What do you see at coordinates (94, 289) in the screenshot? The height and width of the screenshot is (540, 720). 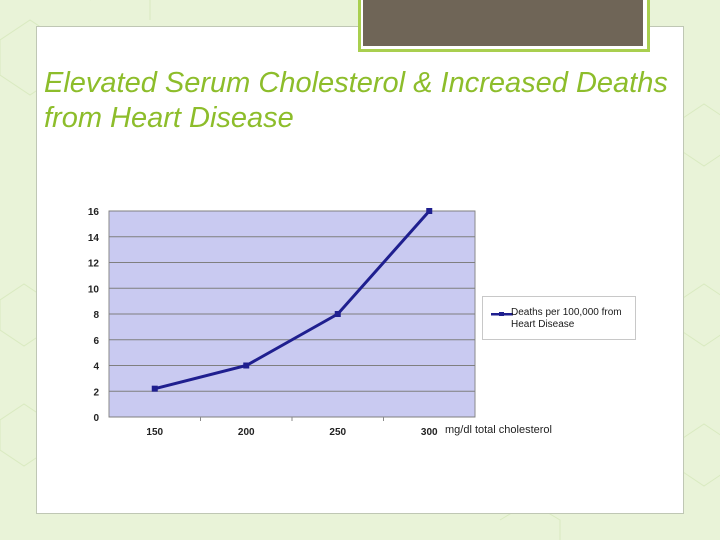 I see `y-tick-label: 10` at bounding box center [94, 289].